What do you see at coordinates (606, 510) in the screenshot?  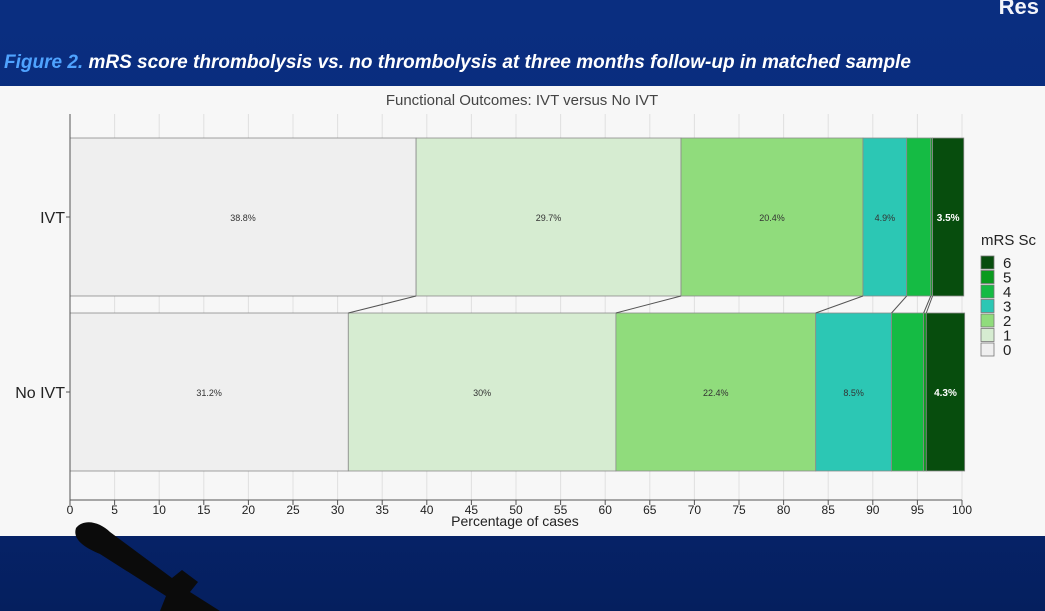 I see `x-tick-label-60: 60` at bounding box center [606, 510].